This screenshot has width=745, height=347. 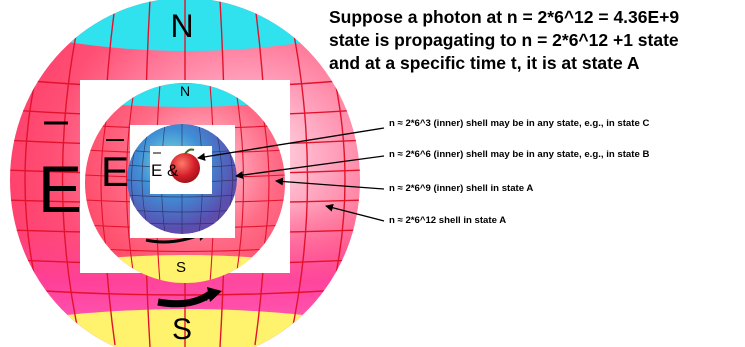 I want to click on pointer-inner-state-a, so click(x=330, y=183).